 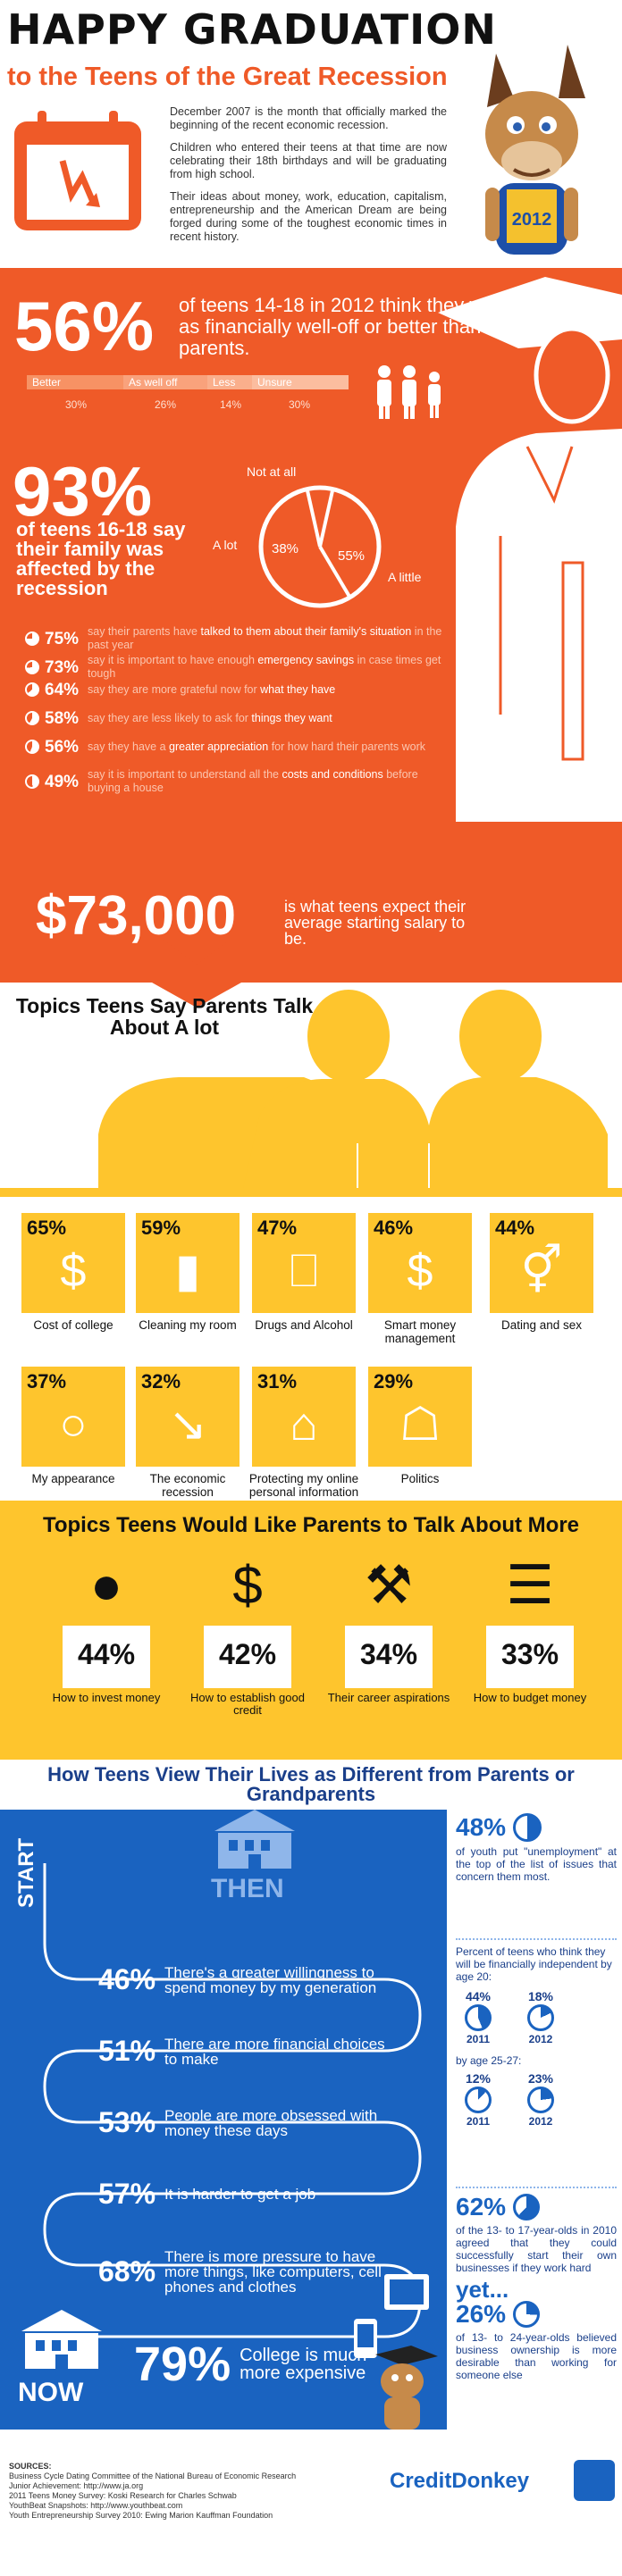 I want to click on budget-list-icon: ☰, so click(x=530, y=1585).